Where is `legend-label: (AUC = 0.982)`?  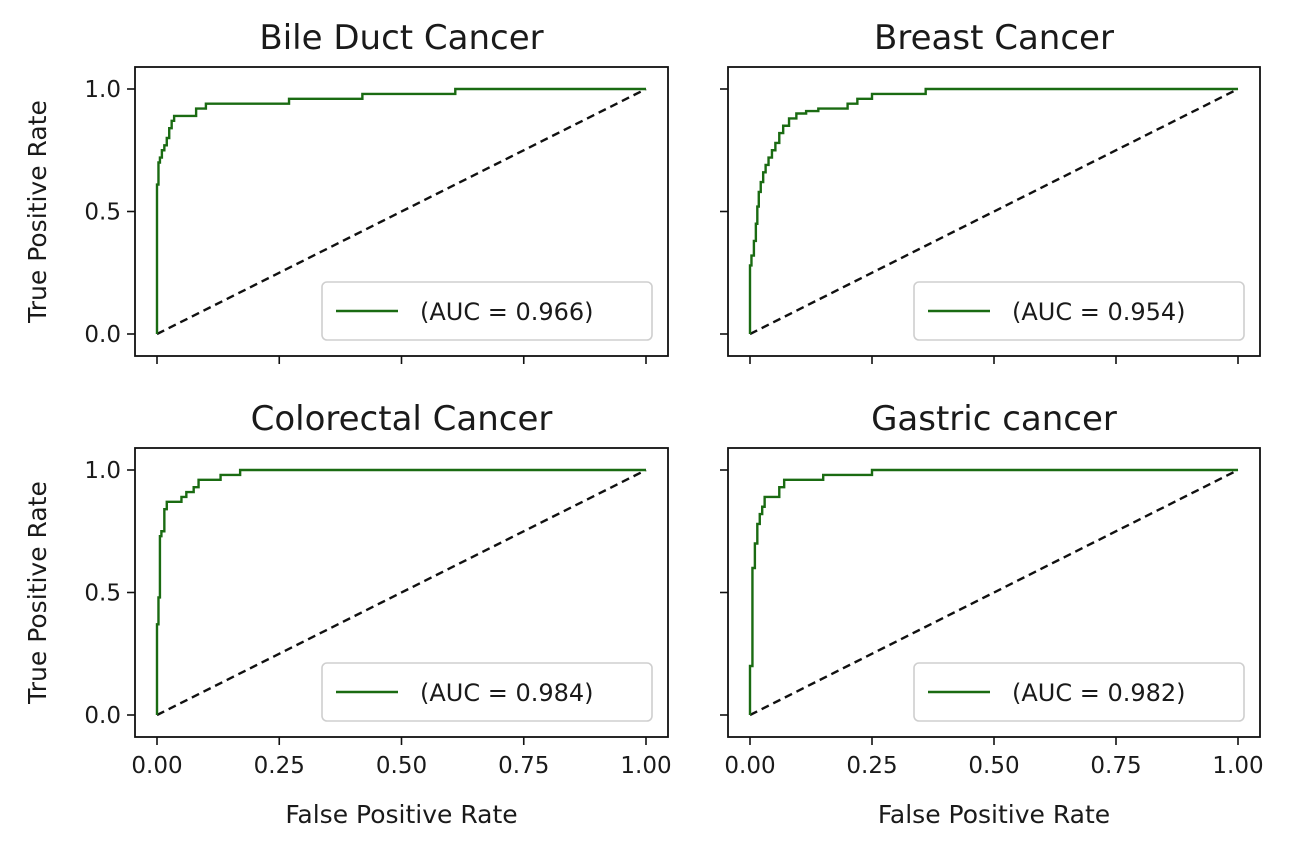
legend-label: (AUC = 0.982) is located at coordinates (1099, 693).